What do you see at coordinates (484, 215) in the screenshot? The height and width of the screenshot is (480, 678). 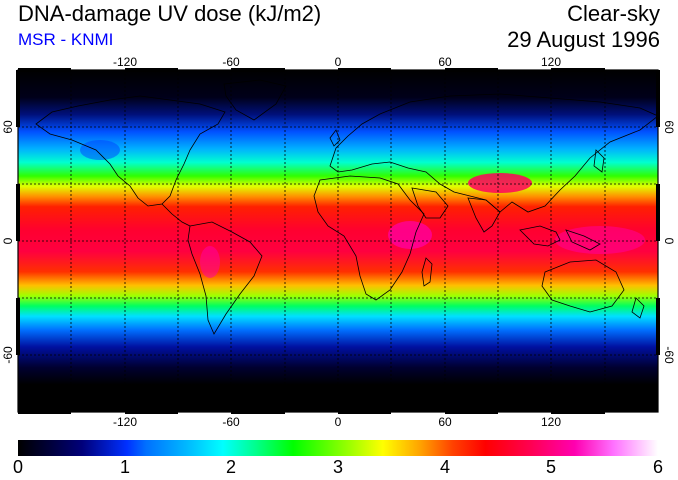 I see `coastline-india` at bounding box center [484, 215].